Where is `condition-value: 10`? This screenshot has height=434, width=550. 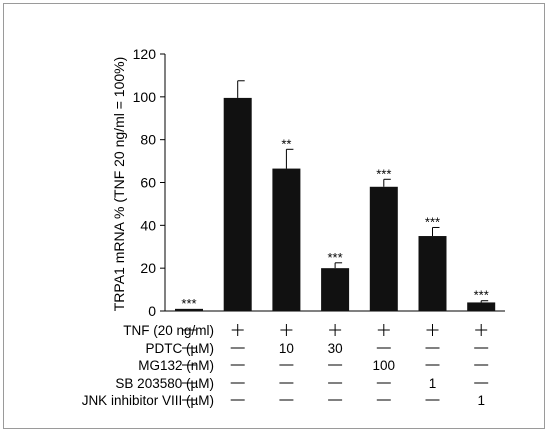 condition-value: 10 is located at coordinates (286, 348).